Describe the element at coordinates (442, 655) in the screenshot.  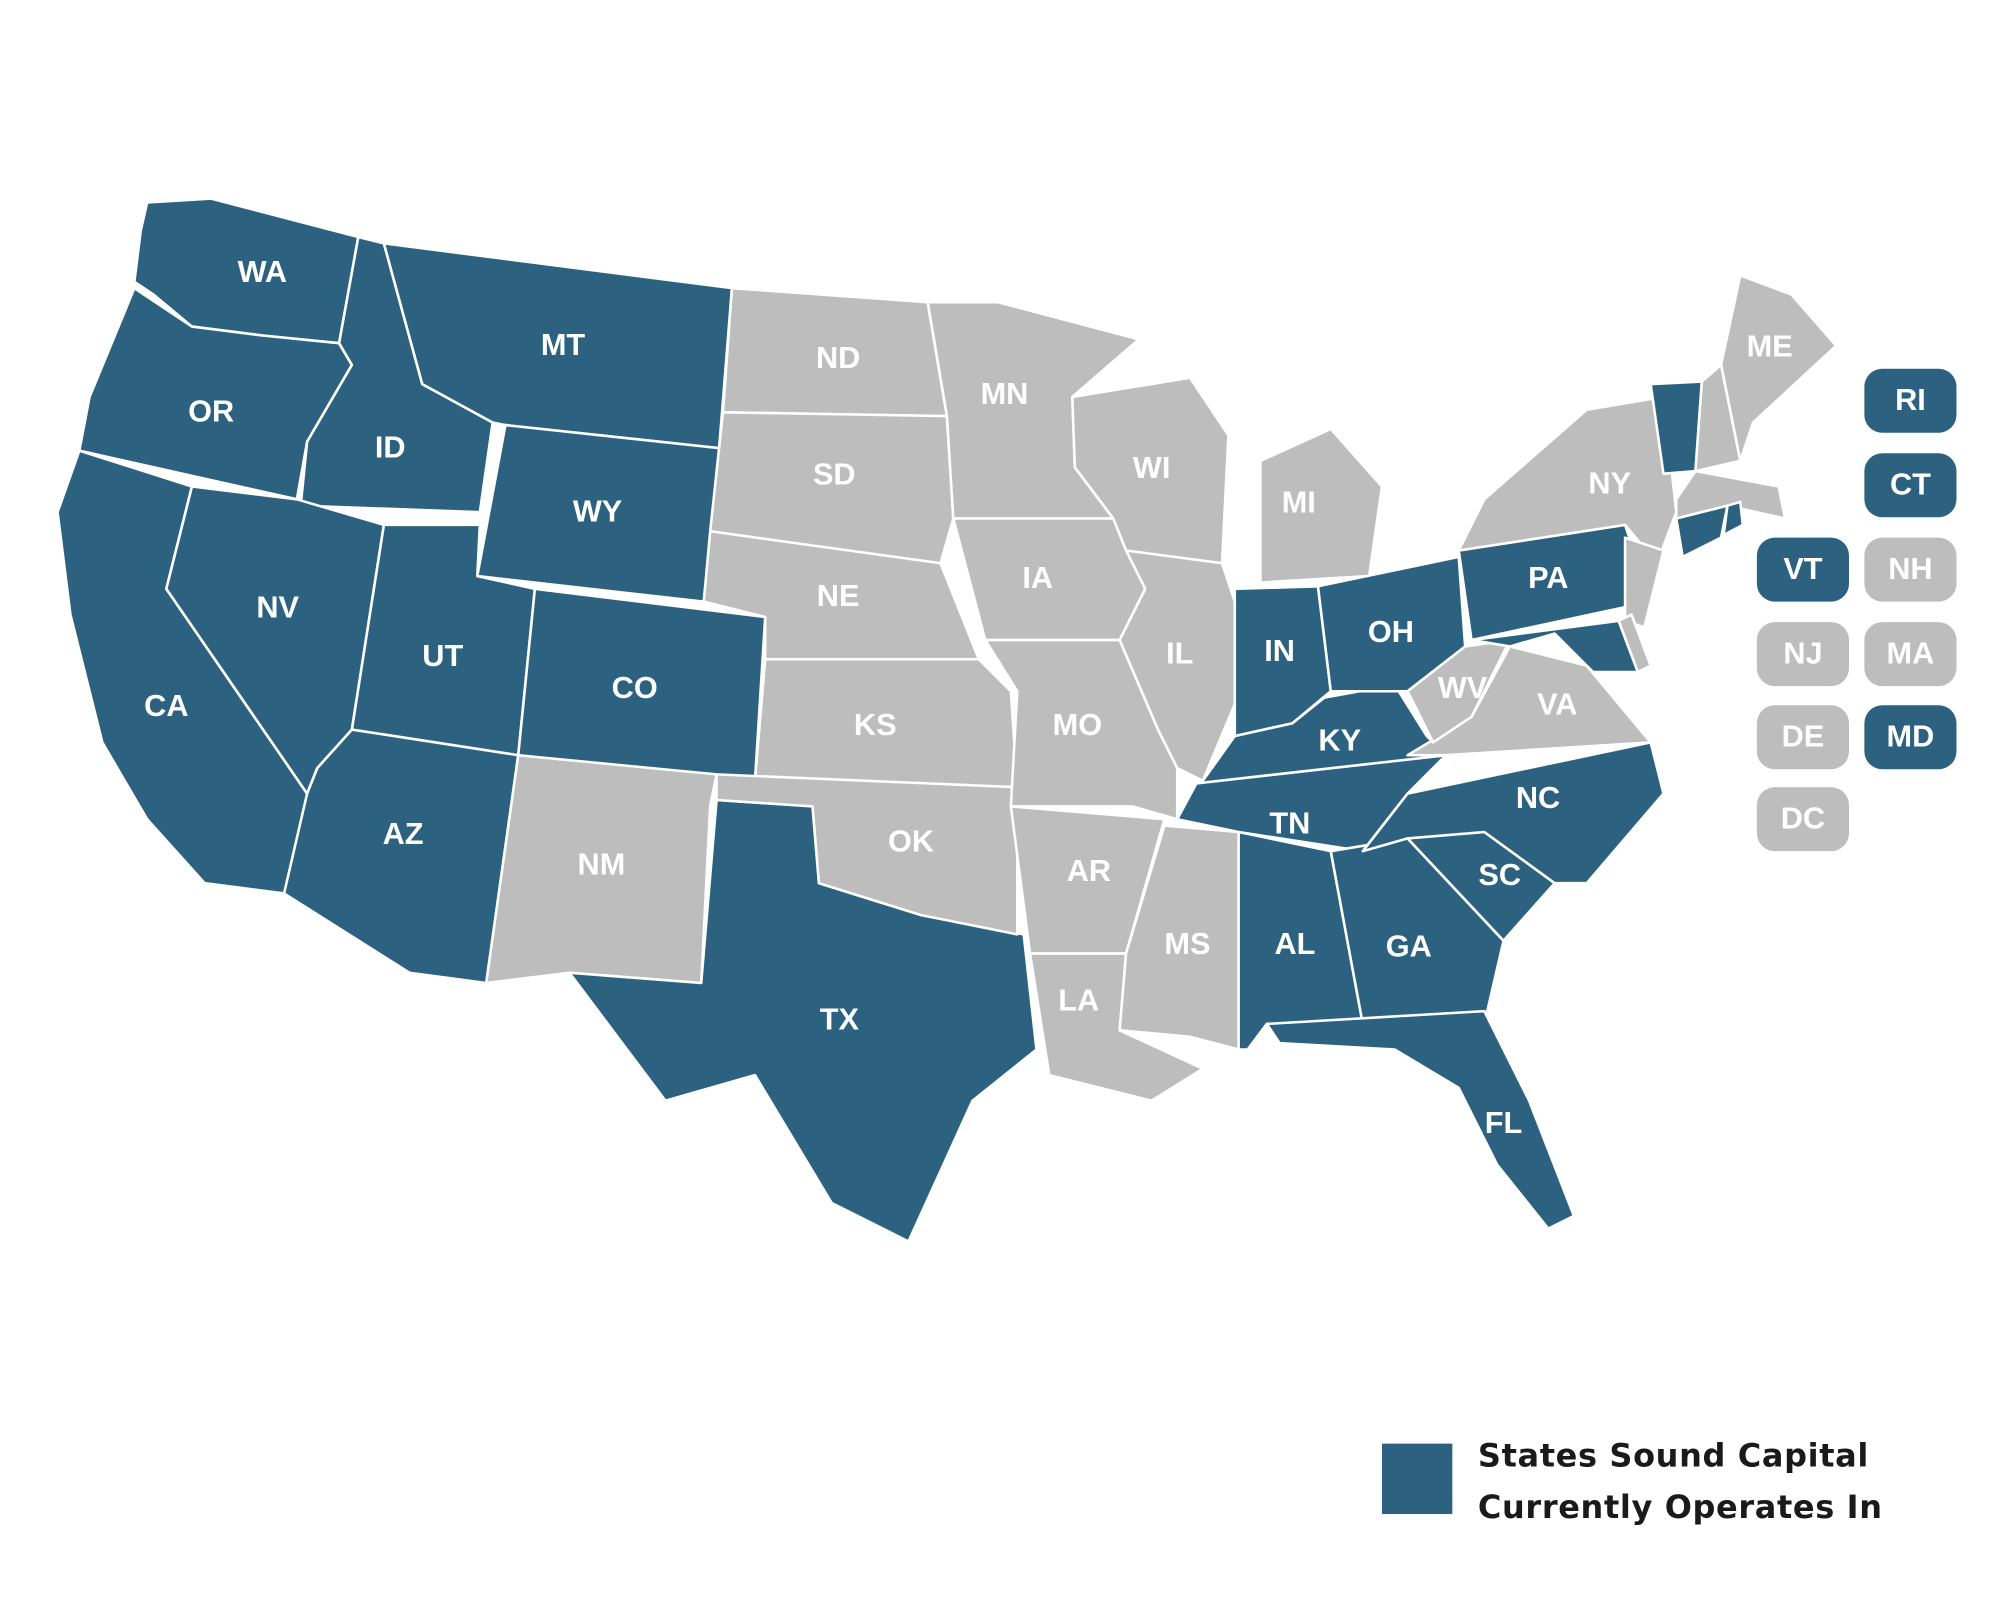
I see `state-label: UT` at that location.